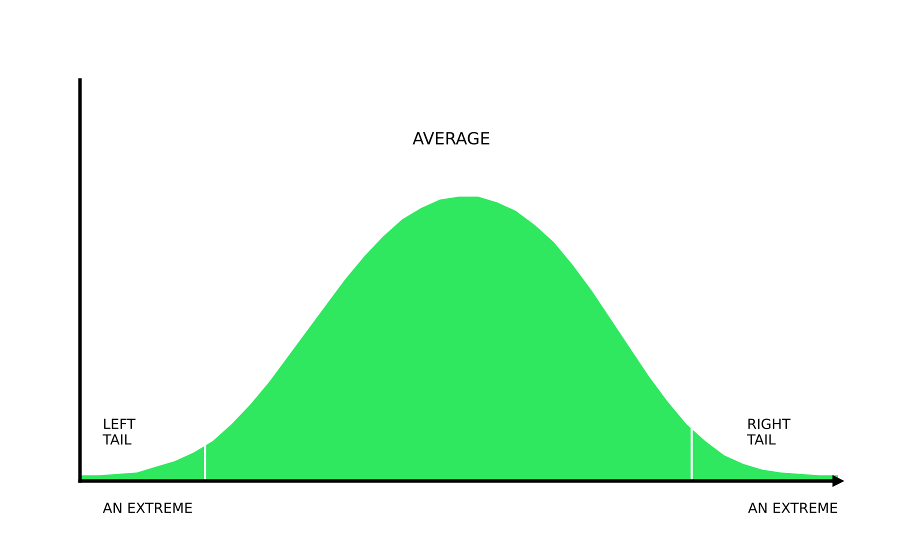 The width and height of the screenshot is (900, 557). Describe the element at coordinates (769, 431) in the screenshot. I see `annotation: RIGHT TAIL` at that location.